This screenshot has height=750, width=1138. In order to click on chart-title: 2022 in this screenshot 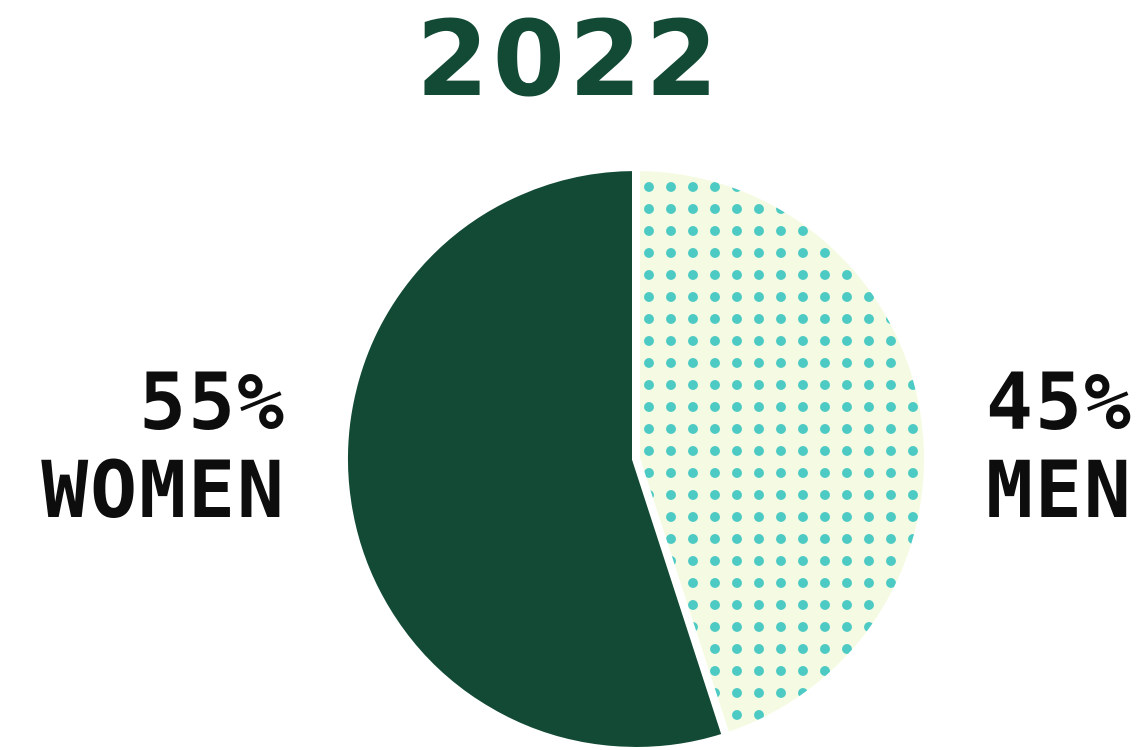, I will do `click(569, 60)`.